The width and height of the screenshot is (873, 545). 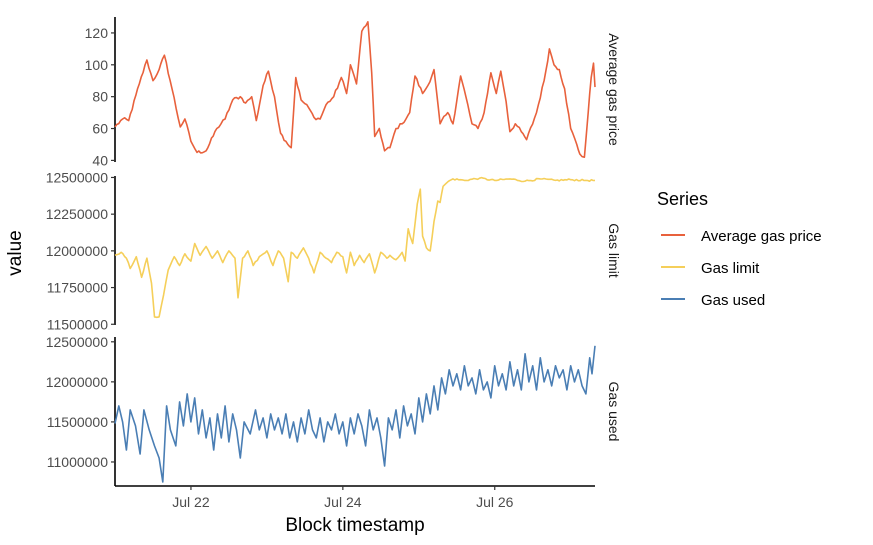 What do you see at coordinates (15, 252) in the screenshot?
I see `y-axis-title: value` at bounding box center [15, 252].